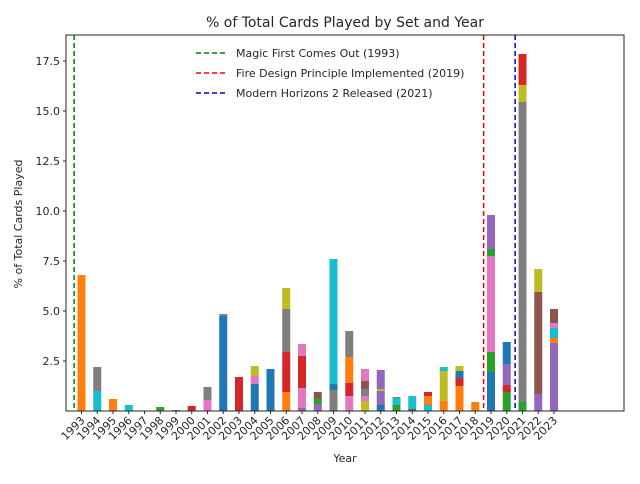 The width and height of the screenshot is (640, 484). I want to click on y-tick-label: 5.0, so click(52, 311).